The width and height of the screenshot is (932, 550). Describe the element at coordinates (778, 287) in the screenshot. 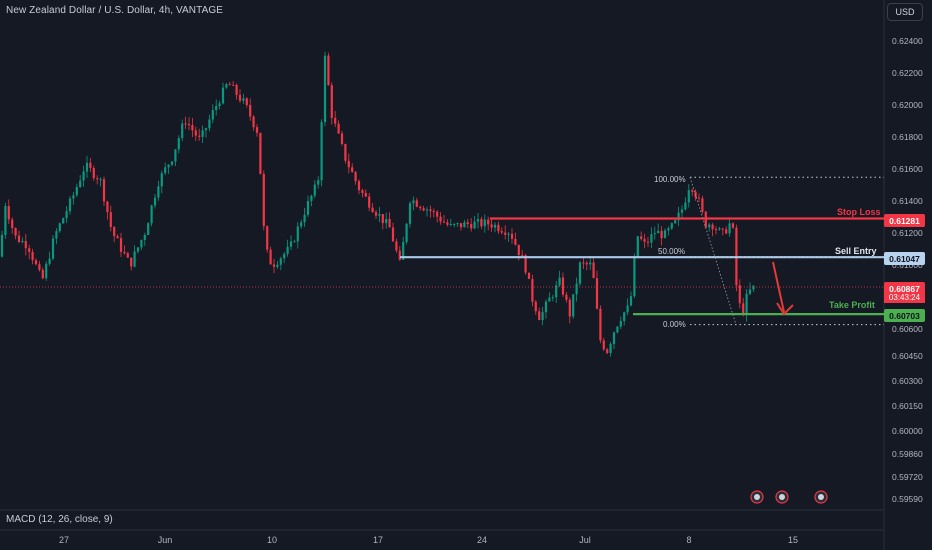

I see `sell-arrow-shaft` at that location.